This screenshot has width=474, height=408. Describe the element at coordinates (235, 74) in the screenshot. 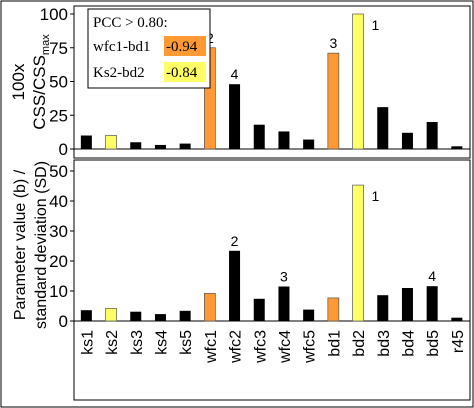

I see `top-rank-label: 4` at that location.